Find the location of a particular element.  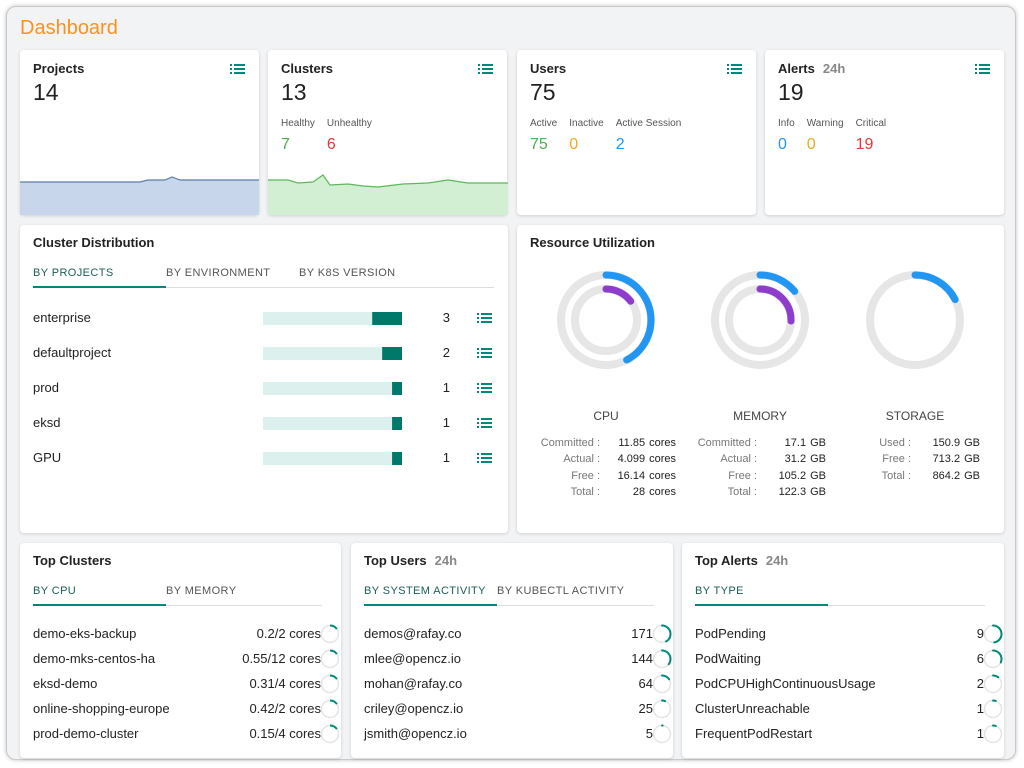

metric-value: 31.2 GB is located at coordinates (771, 459).